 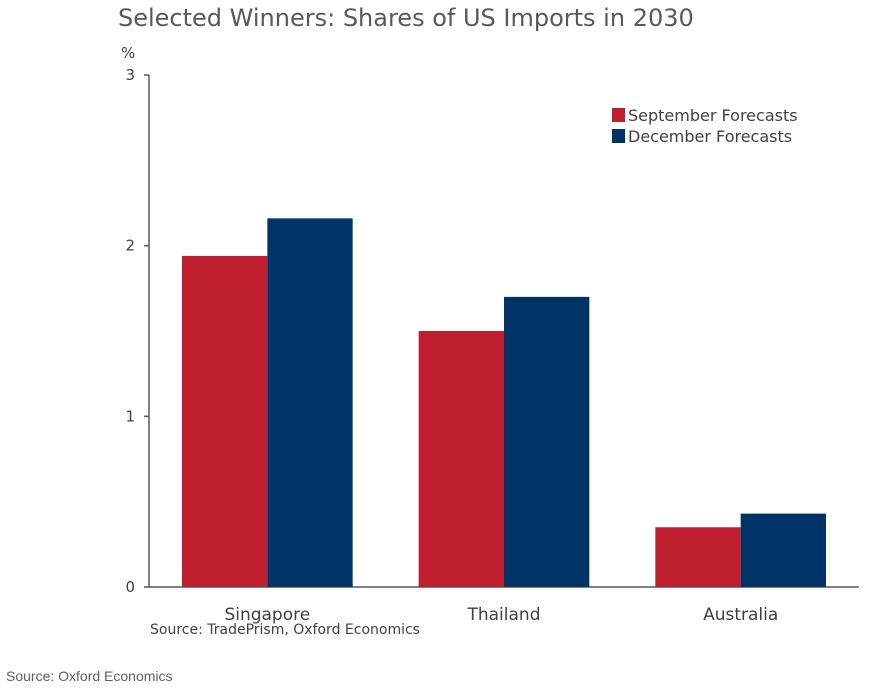 I want to click on legend-label: December Forecasts, so click(x=710, y=136).